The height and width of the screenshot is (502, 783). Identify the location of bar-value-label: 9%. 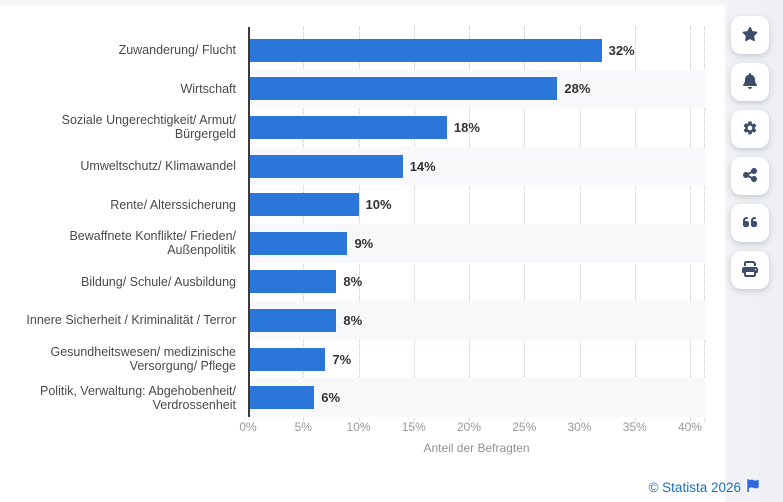
(364, 243).